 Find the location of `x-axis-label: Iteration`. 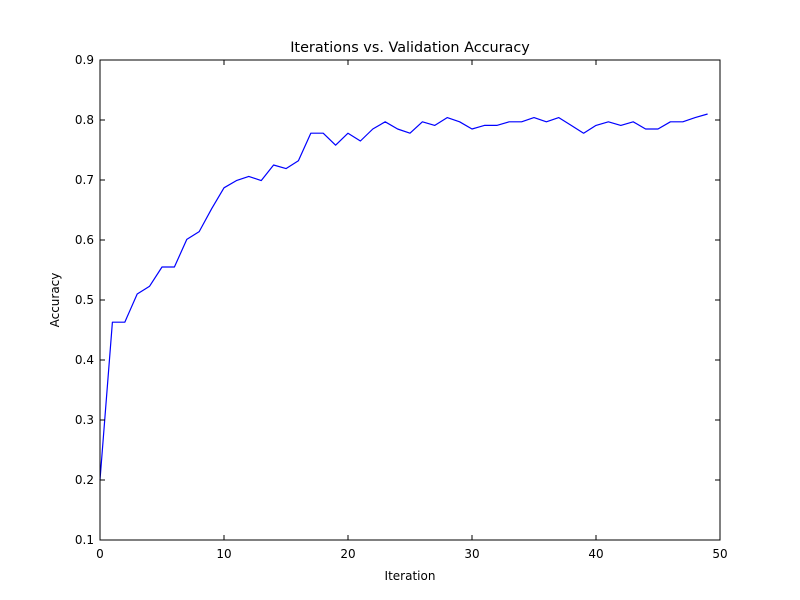

x-axis-label: Iteration is located at coordinates (410, 576).